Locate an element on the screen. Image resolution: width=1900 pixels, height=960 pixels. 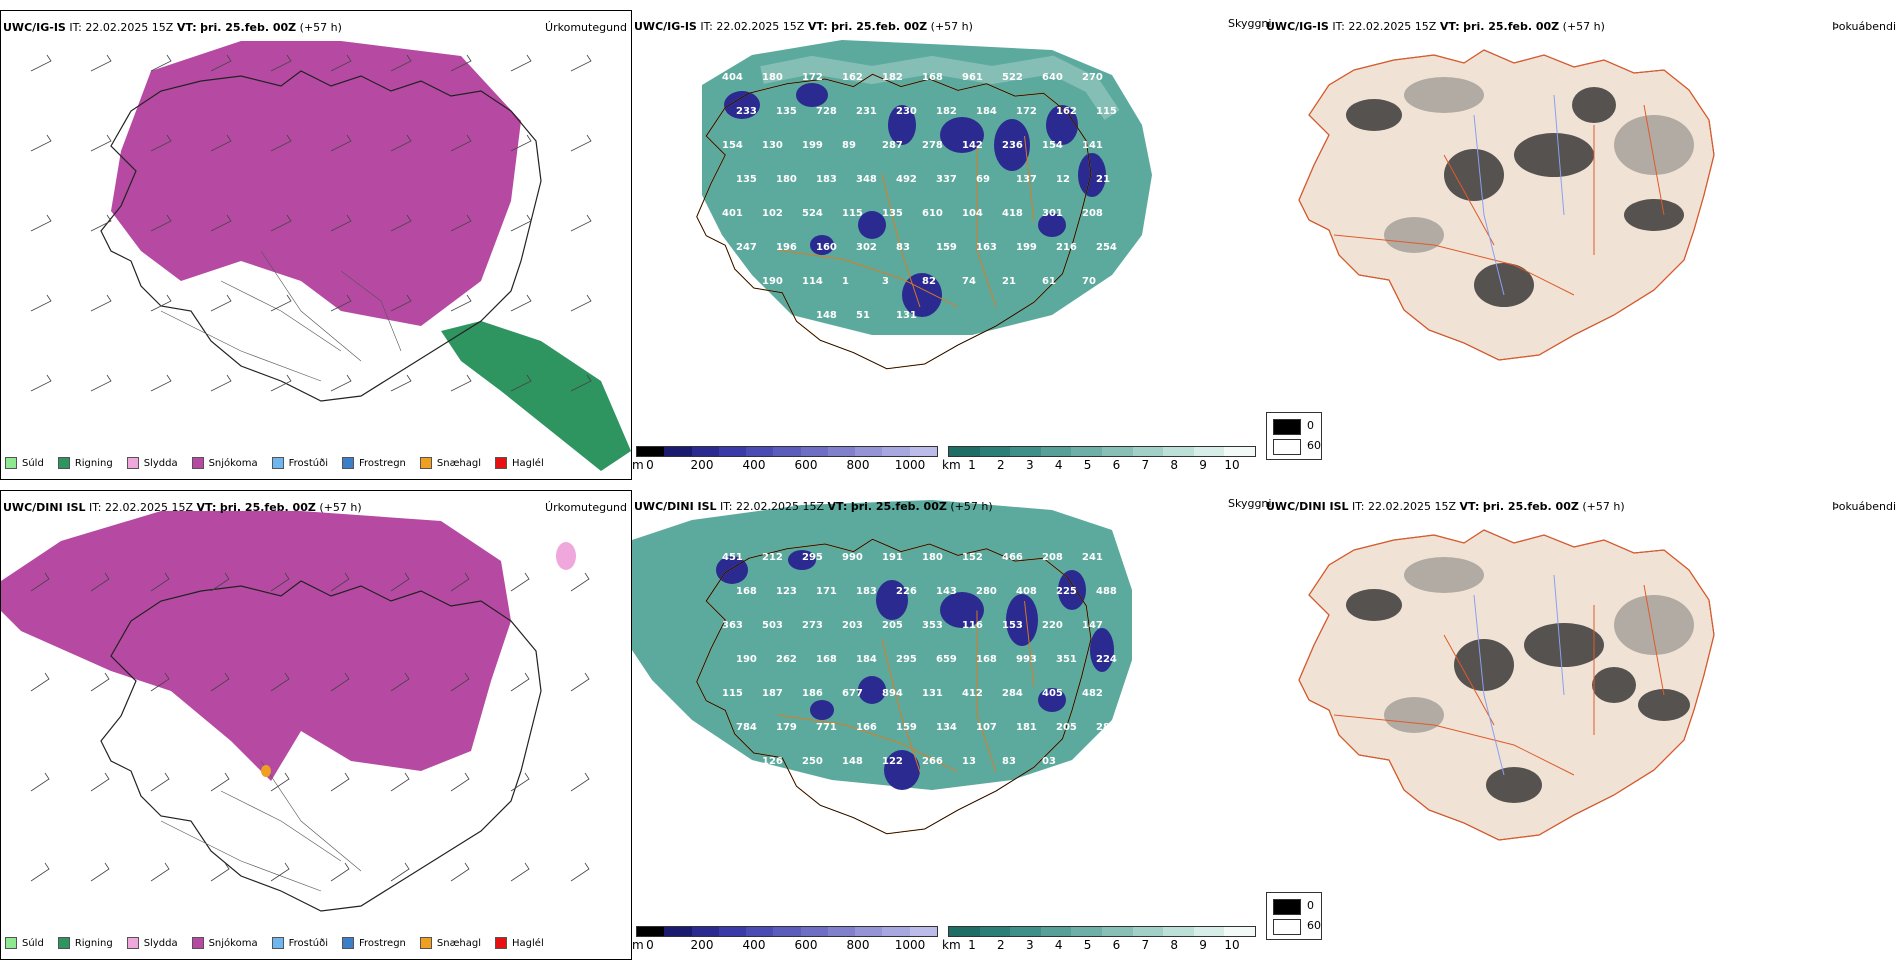
cloud-base-value: 301 is located at coordinates (1052, 213).